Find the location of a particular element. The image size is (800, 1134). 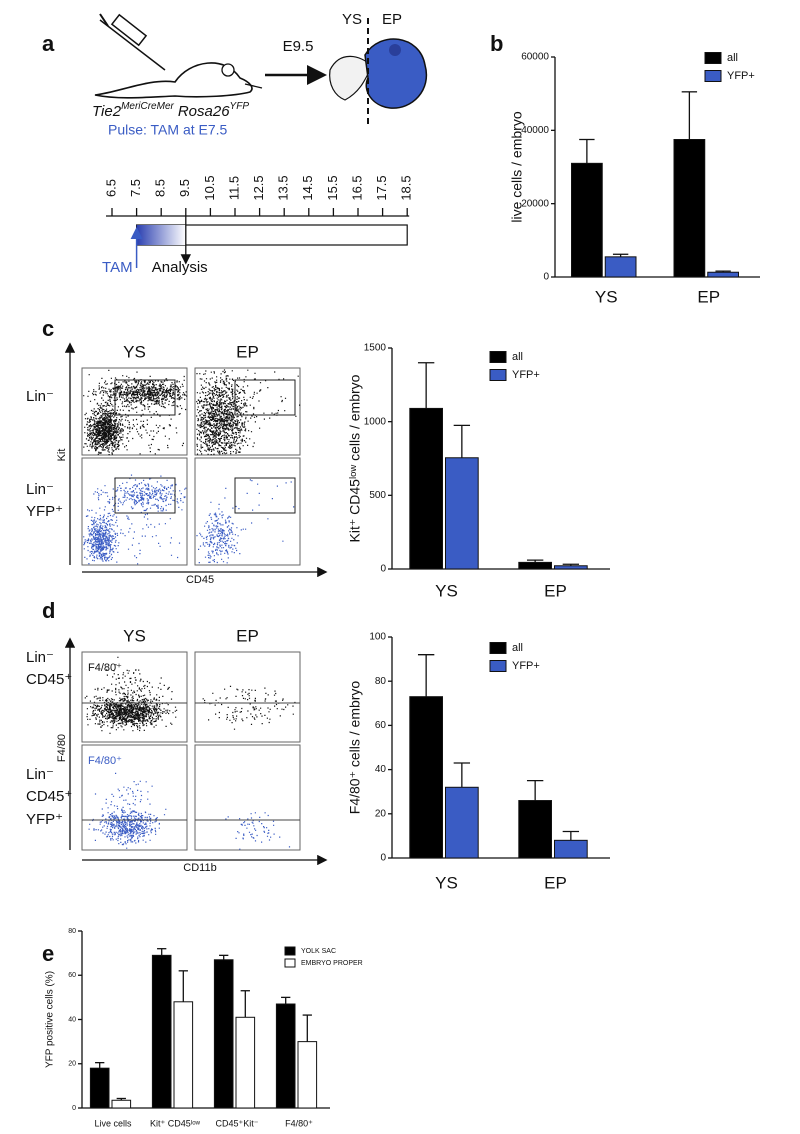

y-tick-label: 500 is located at coordinates (377, 495).